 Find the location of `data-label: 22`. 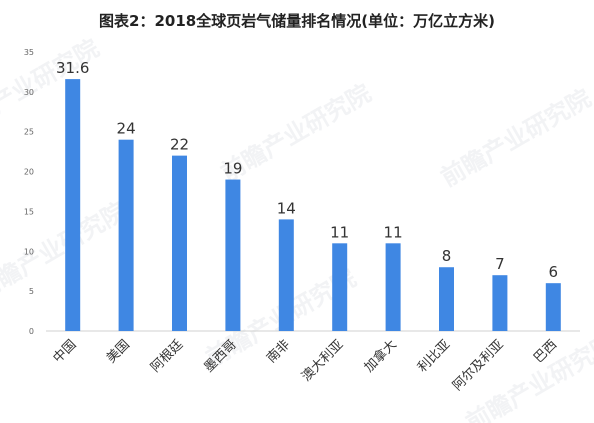

data-label: 22 is located at coordinates (179, 145).